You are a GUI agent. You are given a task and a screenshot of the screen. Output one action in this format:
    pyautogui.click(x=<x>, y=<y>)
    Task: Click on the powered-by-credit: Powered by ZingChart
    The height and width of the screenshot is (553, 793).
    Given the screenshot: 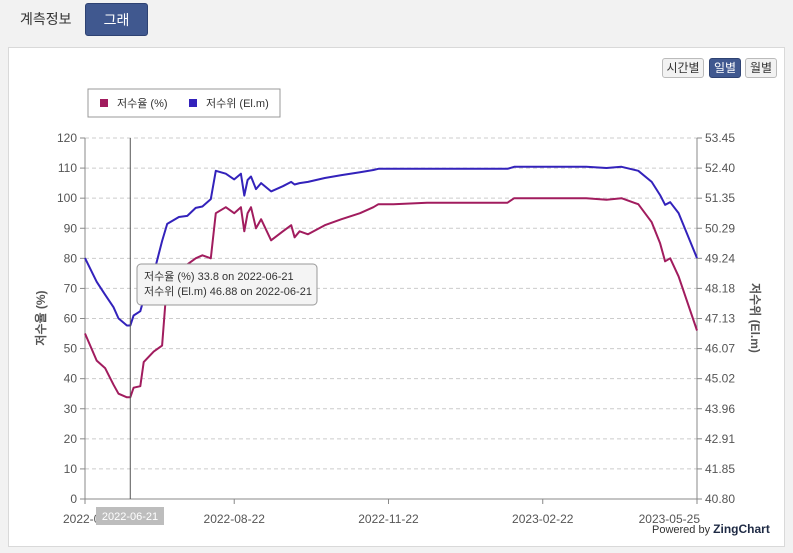 What is the action you would take?
    pyautogui.click(x=711, y=529)
    